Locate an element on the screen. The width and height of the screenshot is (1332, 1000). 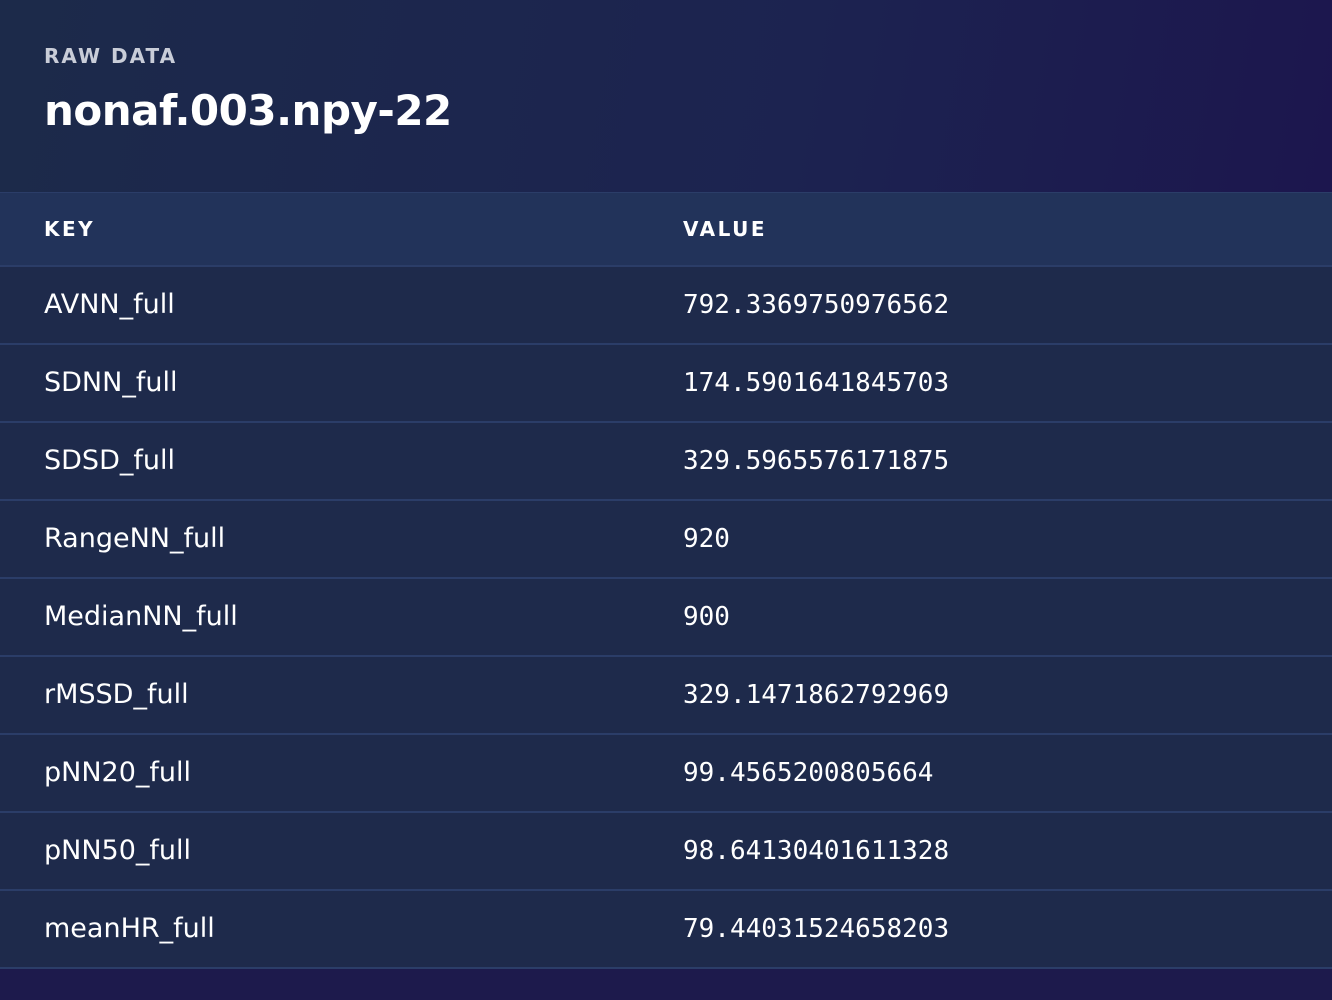
table-row: RangeNN_full 920 is located at coordinates (666, 539).